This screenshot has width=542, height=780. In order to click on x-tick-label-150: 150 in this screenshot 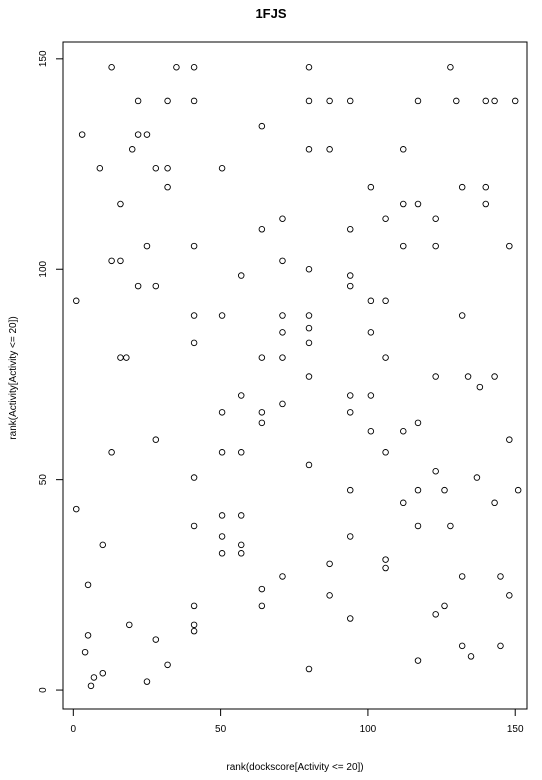, I will do `click(515, 729)`.